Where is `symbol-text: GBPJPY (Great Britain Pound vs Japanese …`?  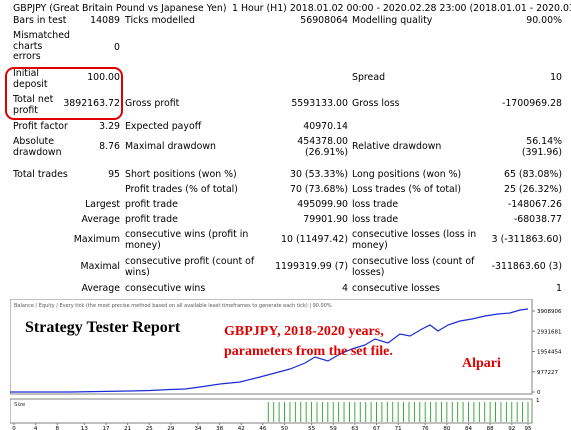
symbol-text: GBPJPY (Great Britain Pound vs Japanese … is located at coordinates (120, 8).